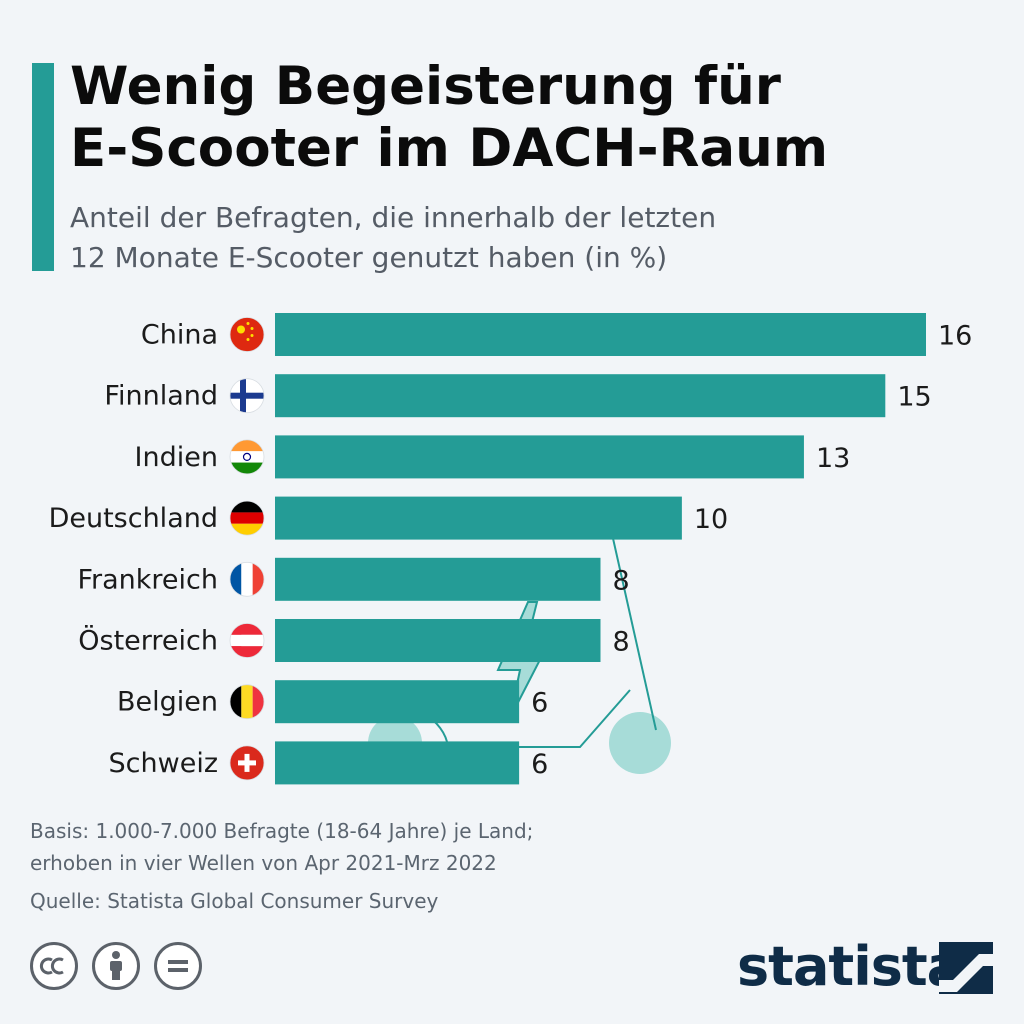  I want to click on finland-flag-icon, so click(247, 396).